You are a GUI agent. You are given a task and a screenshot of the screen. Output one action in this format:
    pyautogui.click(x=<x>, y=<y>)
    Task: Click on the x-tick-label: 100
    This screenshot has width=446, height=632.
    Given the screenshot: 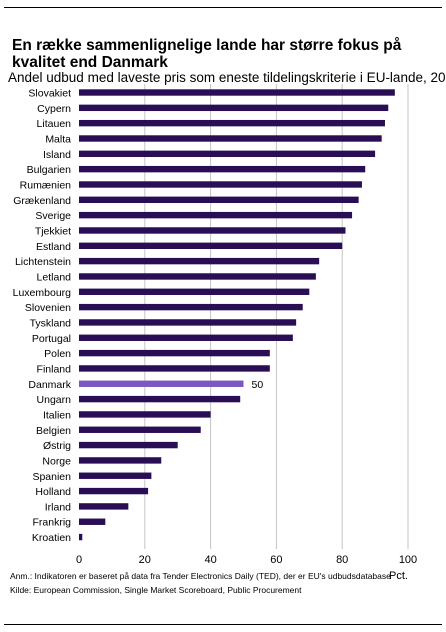 What is the action you would take?
    pyautogui.click(x=408, y=560)
    